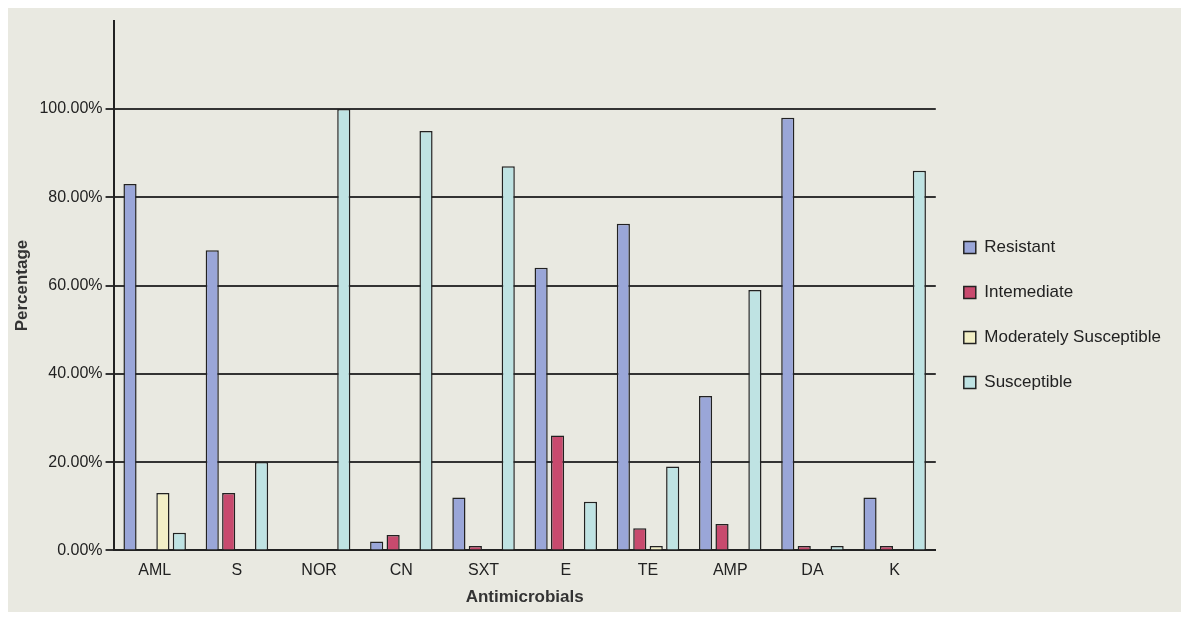  I want to click on y-tick-label: 80.00%, so click(75, 196).